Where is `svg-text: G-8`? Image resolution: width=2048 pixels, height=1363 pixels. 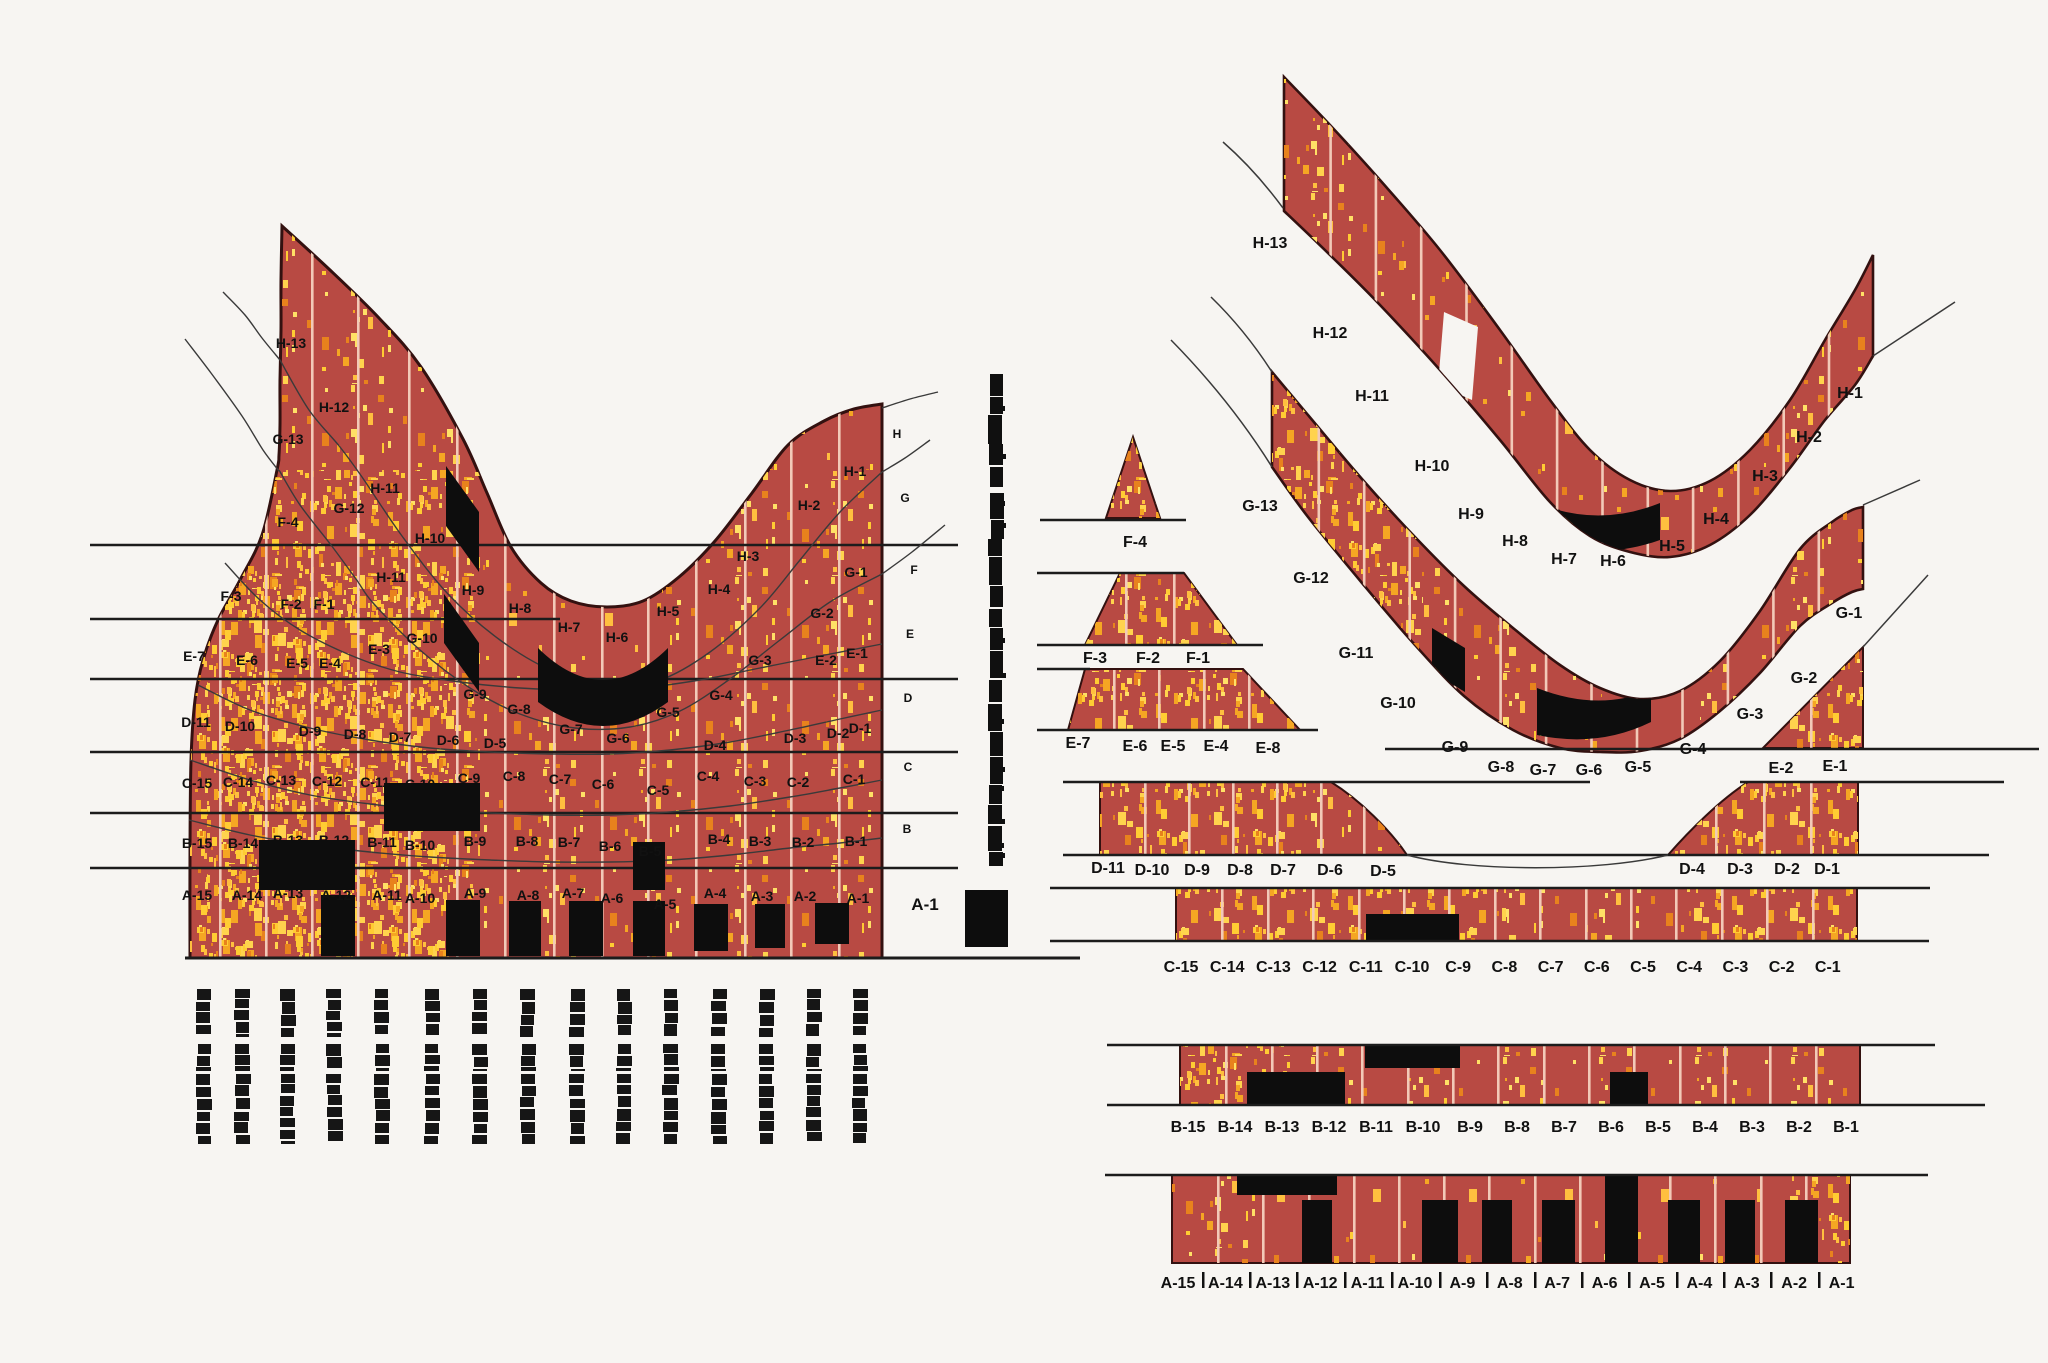 svg-text: G-8 is located at coordinates (1501, 767).